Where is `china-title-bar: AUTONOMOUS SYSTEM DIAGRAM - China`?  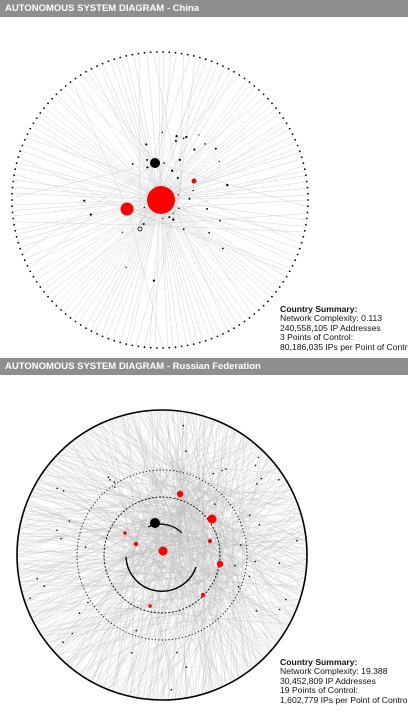
china-title-bar: AUTONOMOUS SYSTEM DIAGRAM - China is located at coordinates (204, 8).